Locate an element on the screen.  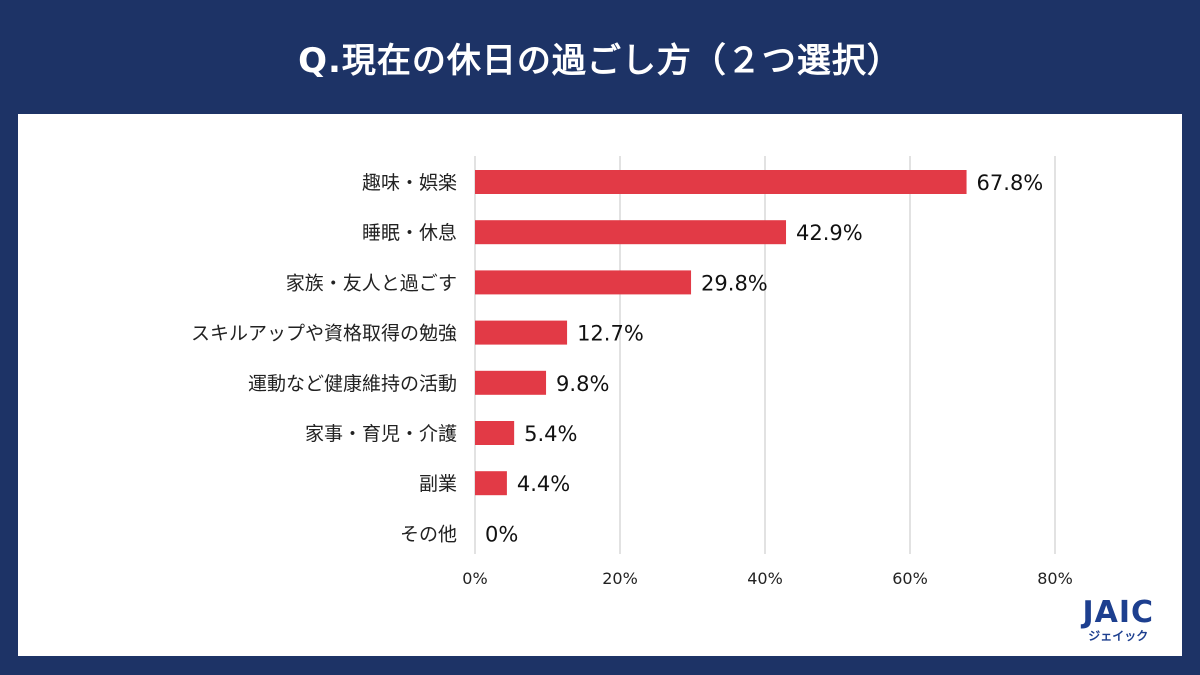
x-tick-label: 40% is located at coordinates (765, 578).